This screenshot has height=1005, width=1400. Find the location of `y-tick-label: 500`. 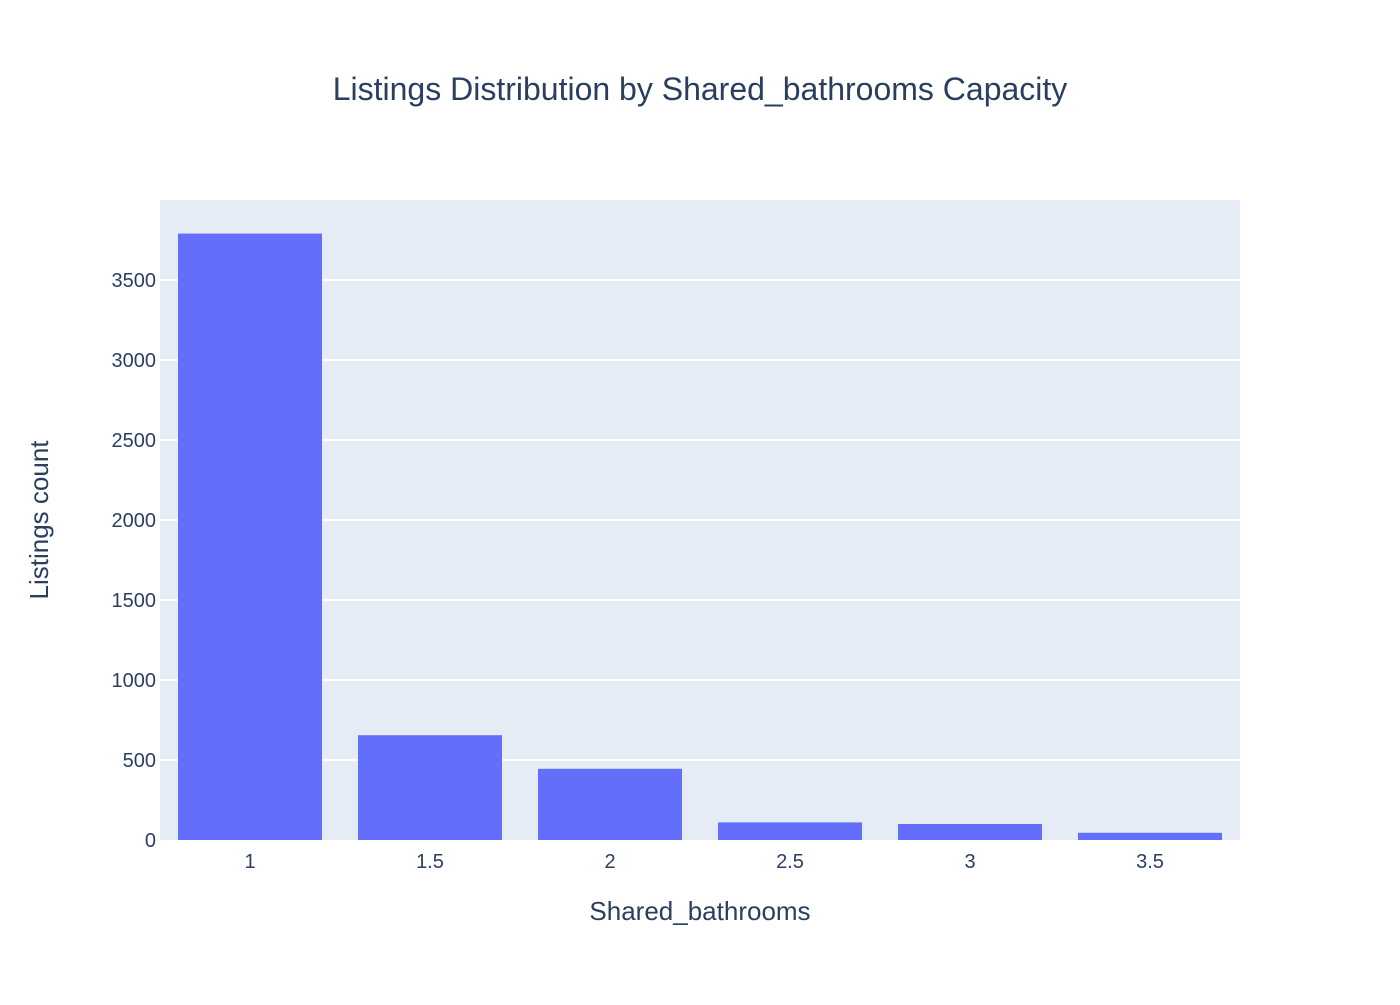

y-tick-label: 500 is located at coordinates (139, 761).